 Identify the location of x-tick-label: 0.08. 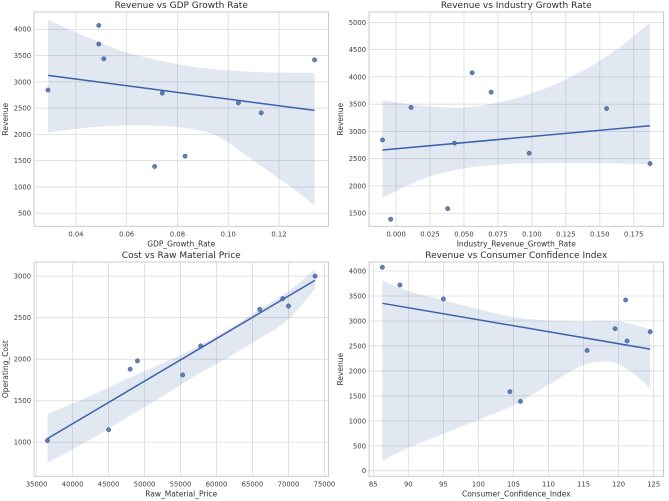
(177, 234).